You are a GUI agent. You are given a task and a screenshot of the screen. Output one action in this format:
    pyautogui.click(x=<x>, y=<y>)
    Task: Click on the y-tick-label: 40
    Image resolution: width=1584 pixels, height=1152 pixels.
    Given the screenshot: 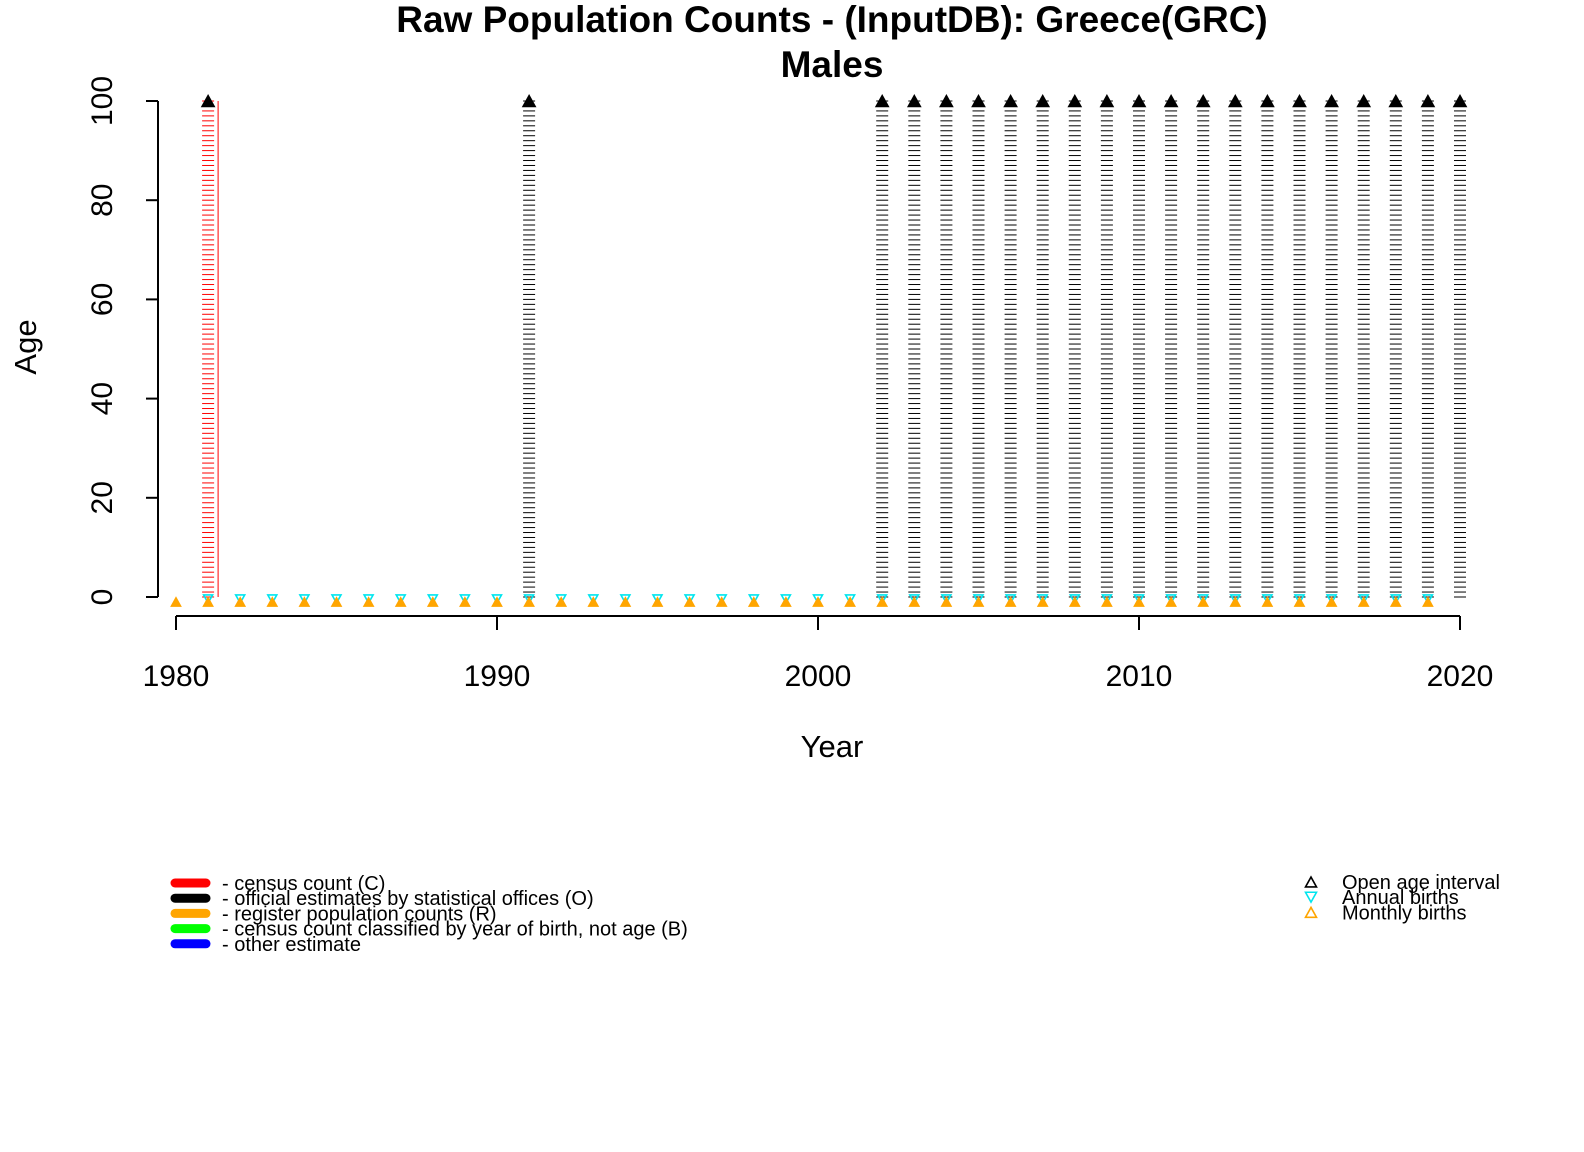 What is the action you would take?
    pyautogui.click(x=102, y=398)
    